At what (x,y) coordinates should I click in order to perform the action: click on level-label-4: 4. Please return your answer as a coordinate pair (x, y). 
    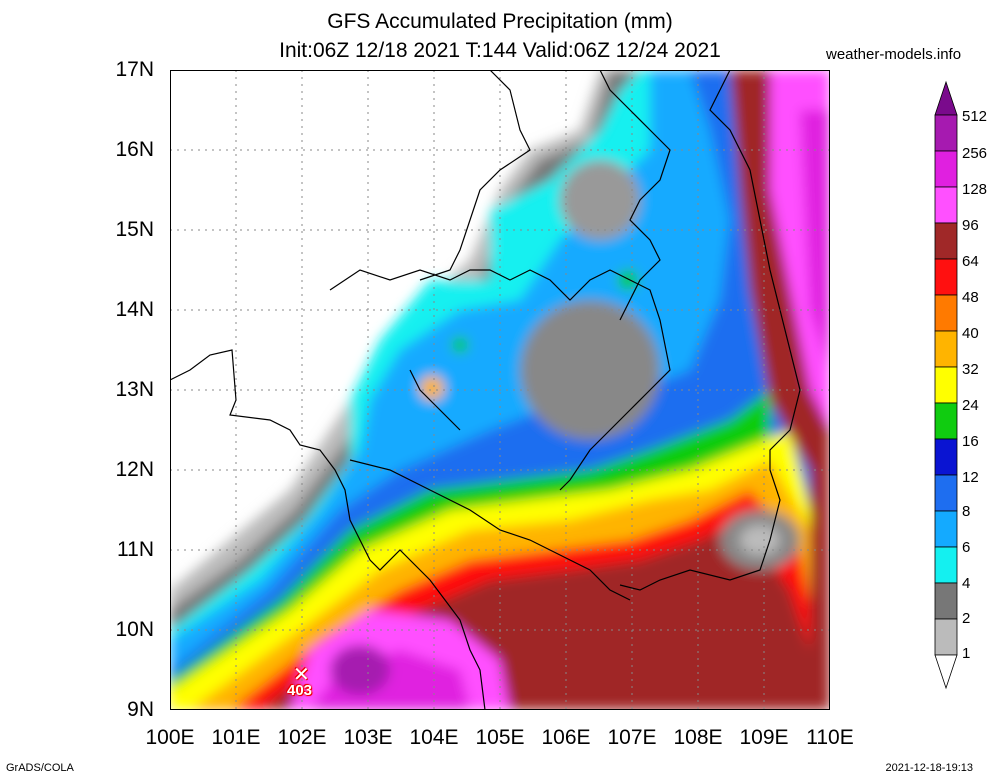
    Looking at the image, I should click on (966, 583).